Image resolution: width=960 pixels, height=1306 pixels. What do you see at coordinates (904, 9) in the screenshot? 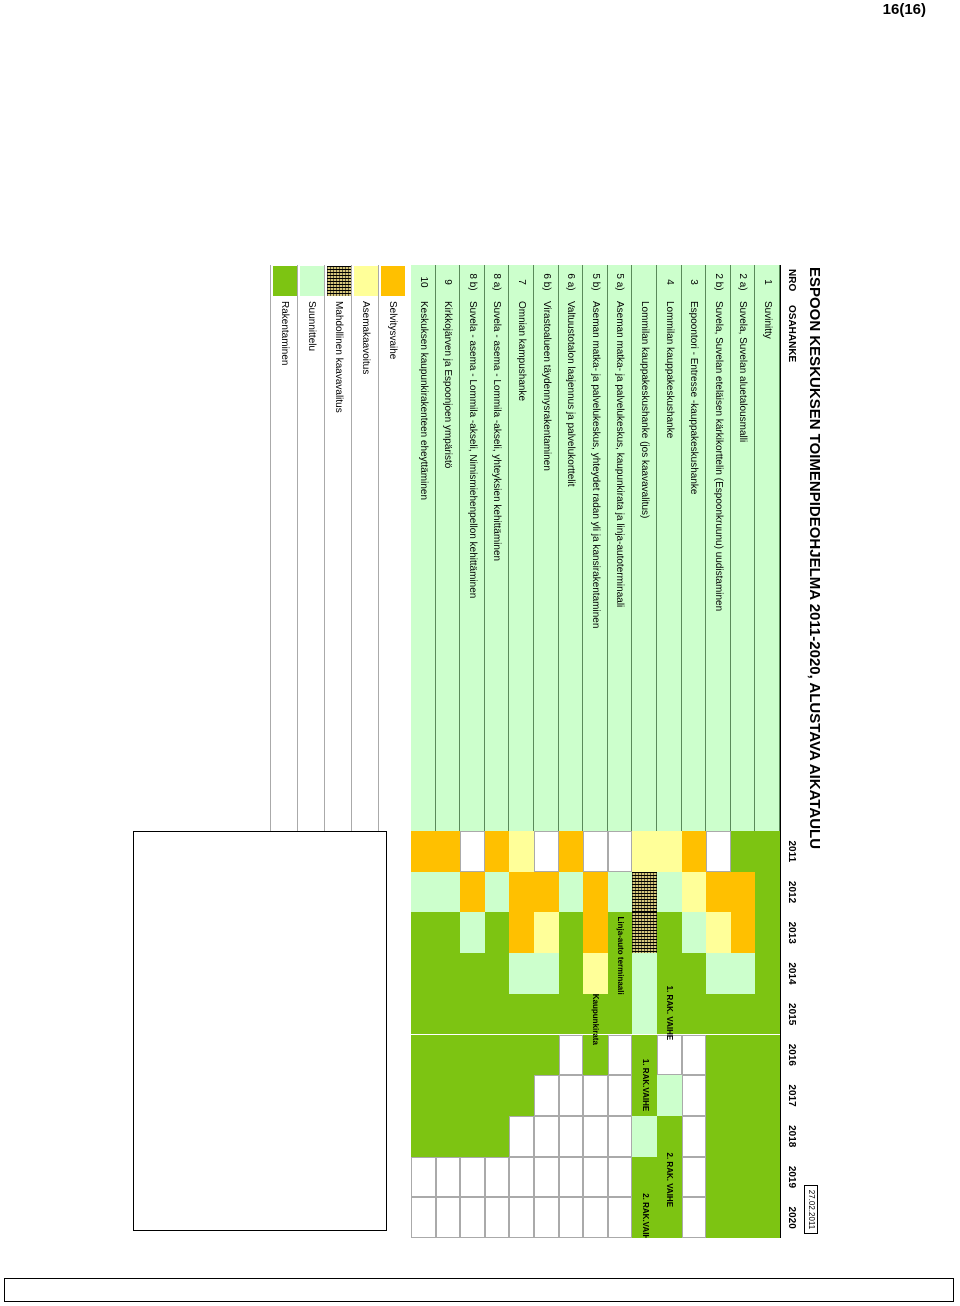
I see `page-number: 16(16)` at bounding box center [904, 9].